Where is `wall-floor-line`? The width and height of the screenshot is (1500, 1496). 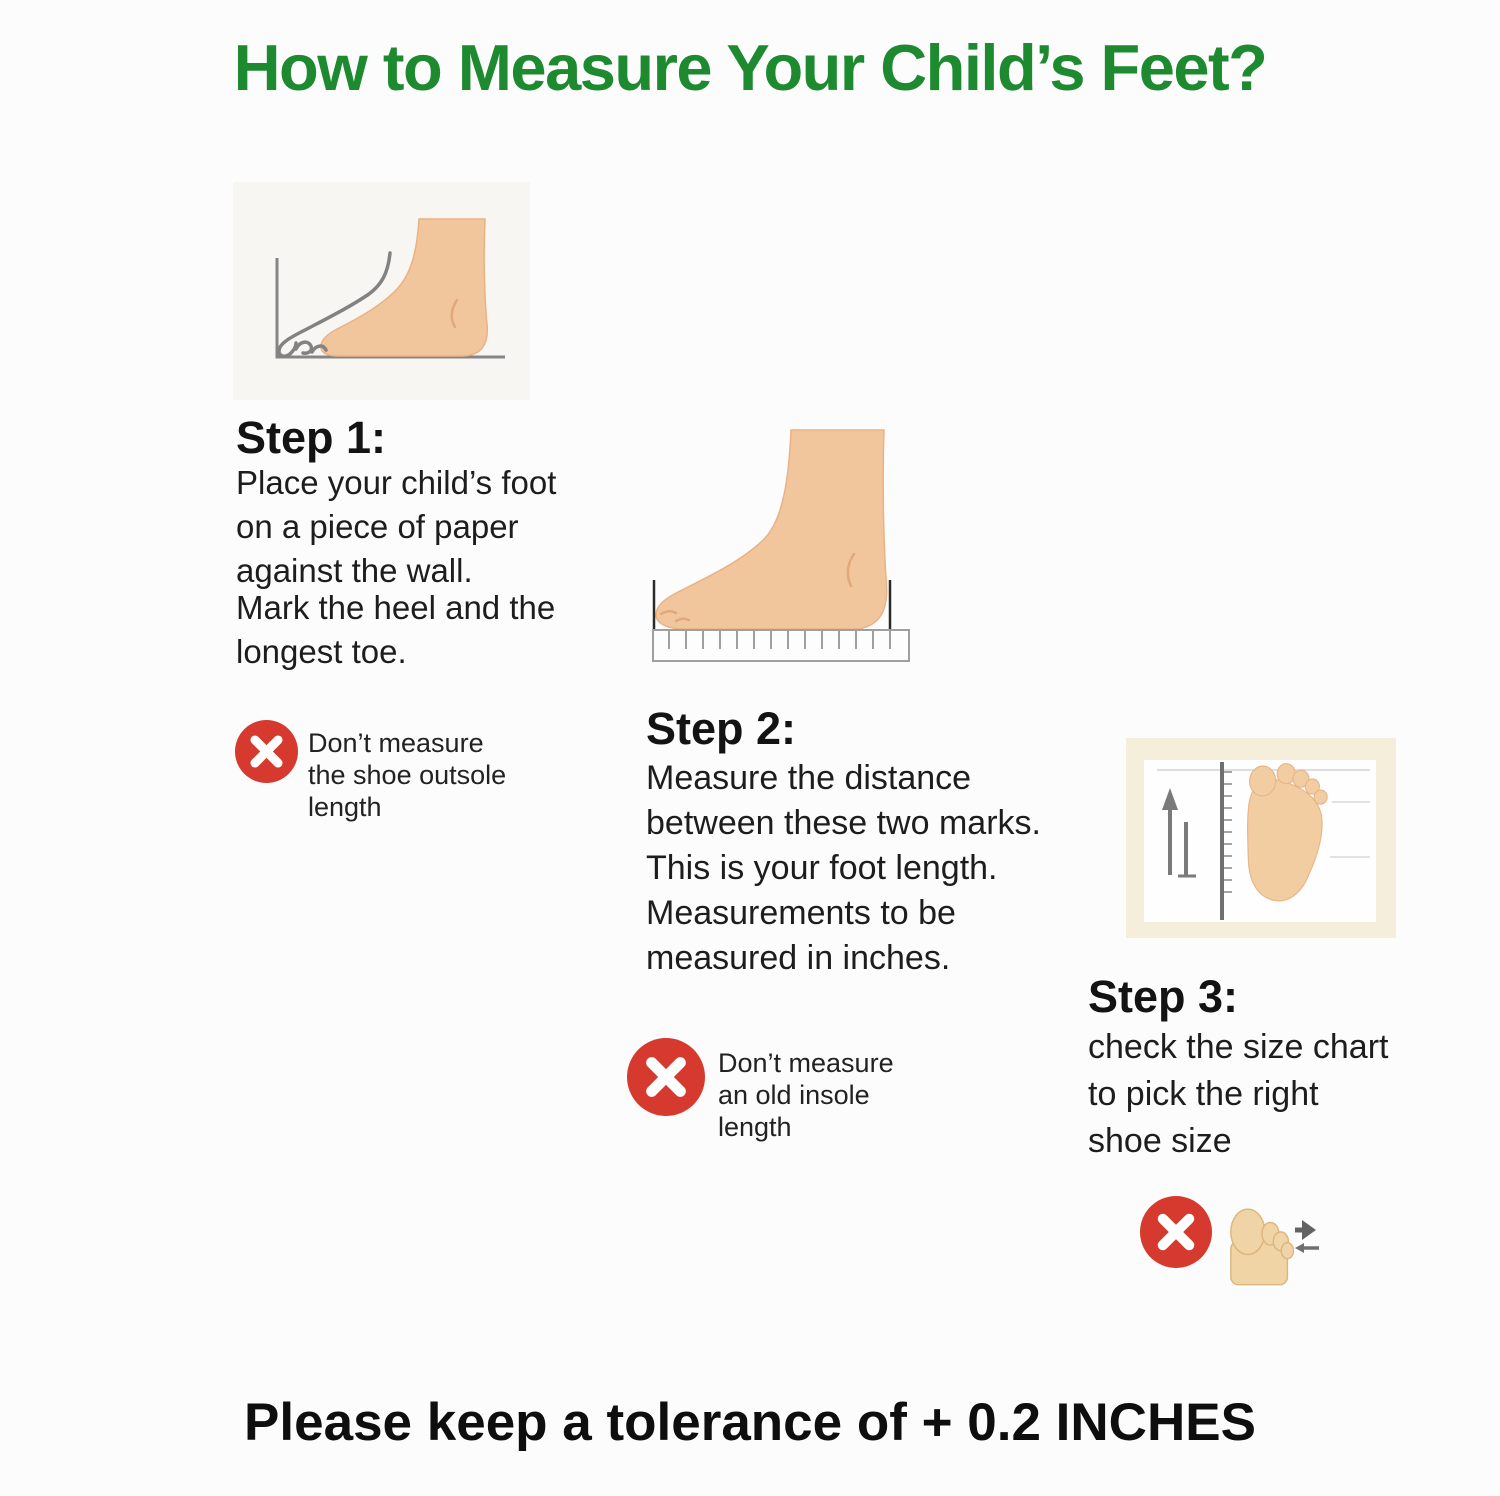 wall-floor-line is located at coordinates (390, 308).